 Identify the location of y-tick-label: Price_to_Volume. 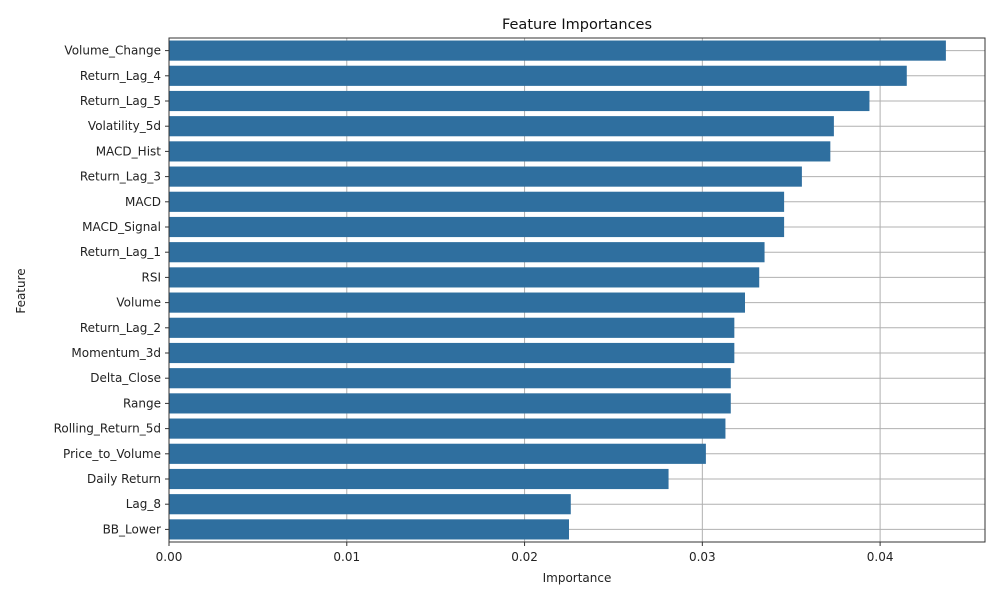
(112, 454).